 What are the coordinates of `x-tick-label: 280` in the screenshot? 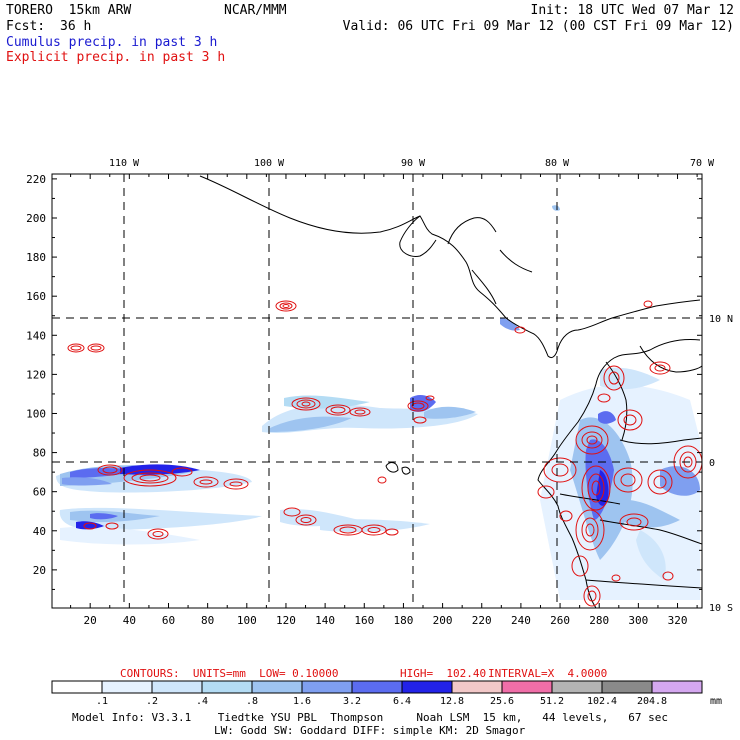 It's located at (599, 620).